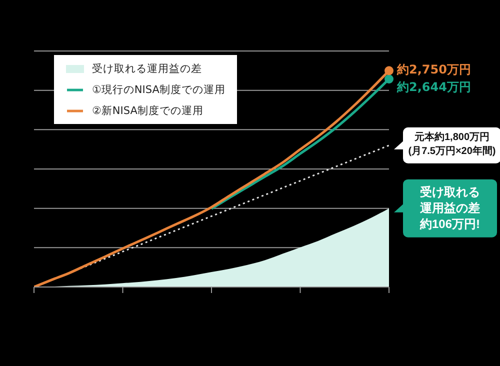  What do you see at coordinates (159, 89) in the screenshot?
I see `legend-label: ①現行のNISA制度での運用` at bounding box center [159, 89].